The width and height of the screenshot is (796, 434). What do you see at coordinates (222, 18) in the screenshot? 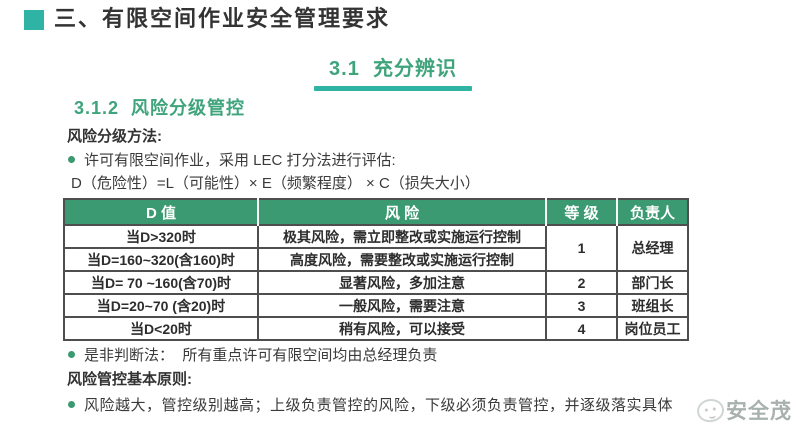
I see `page-title: 三、有限空间作业安全管理要求` at bounding box center [222, 18].